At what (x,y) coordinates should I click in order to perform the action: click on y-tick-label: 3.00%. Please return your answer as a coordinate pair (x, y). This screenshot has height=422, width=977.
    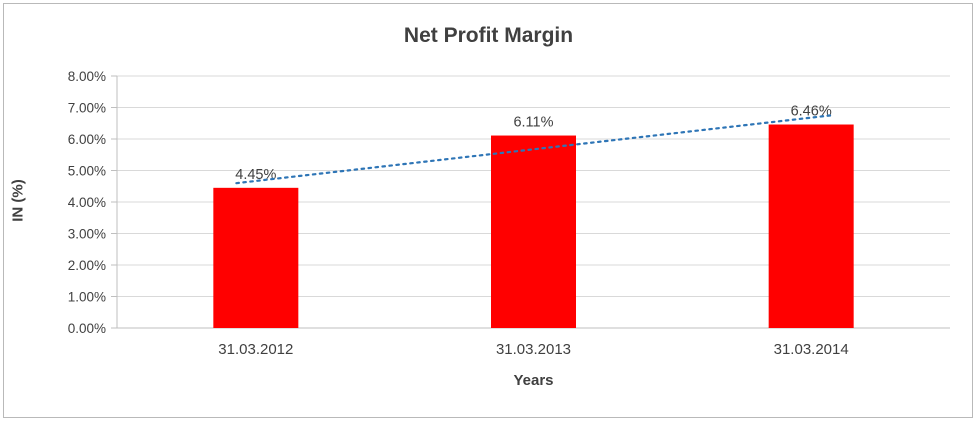
    Looking at the image, I should click on (87, 234).